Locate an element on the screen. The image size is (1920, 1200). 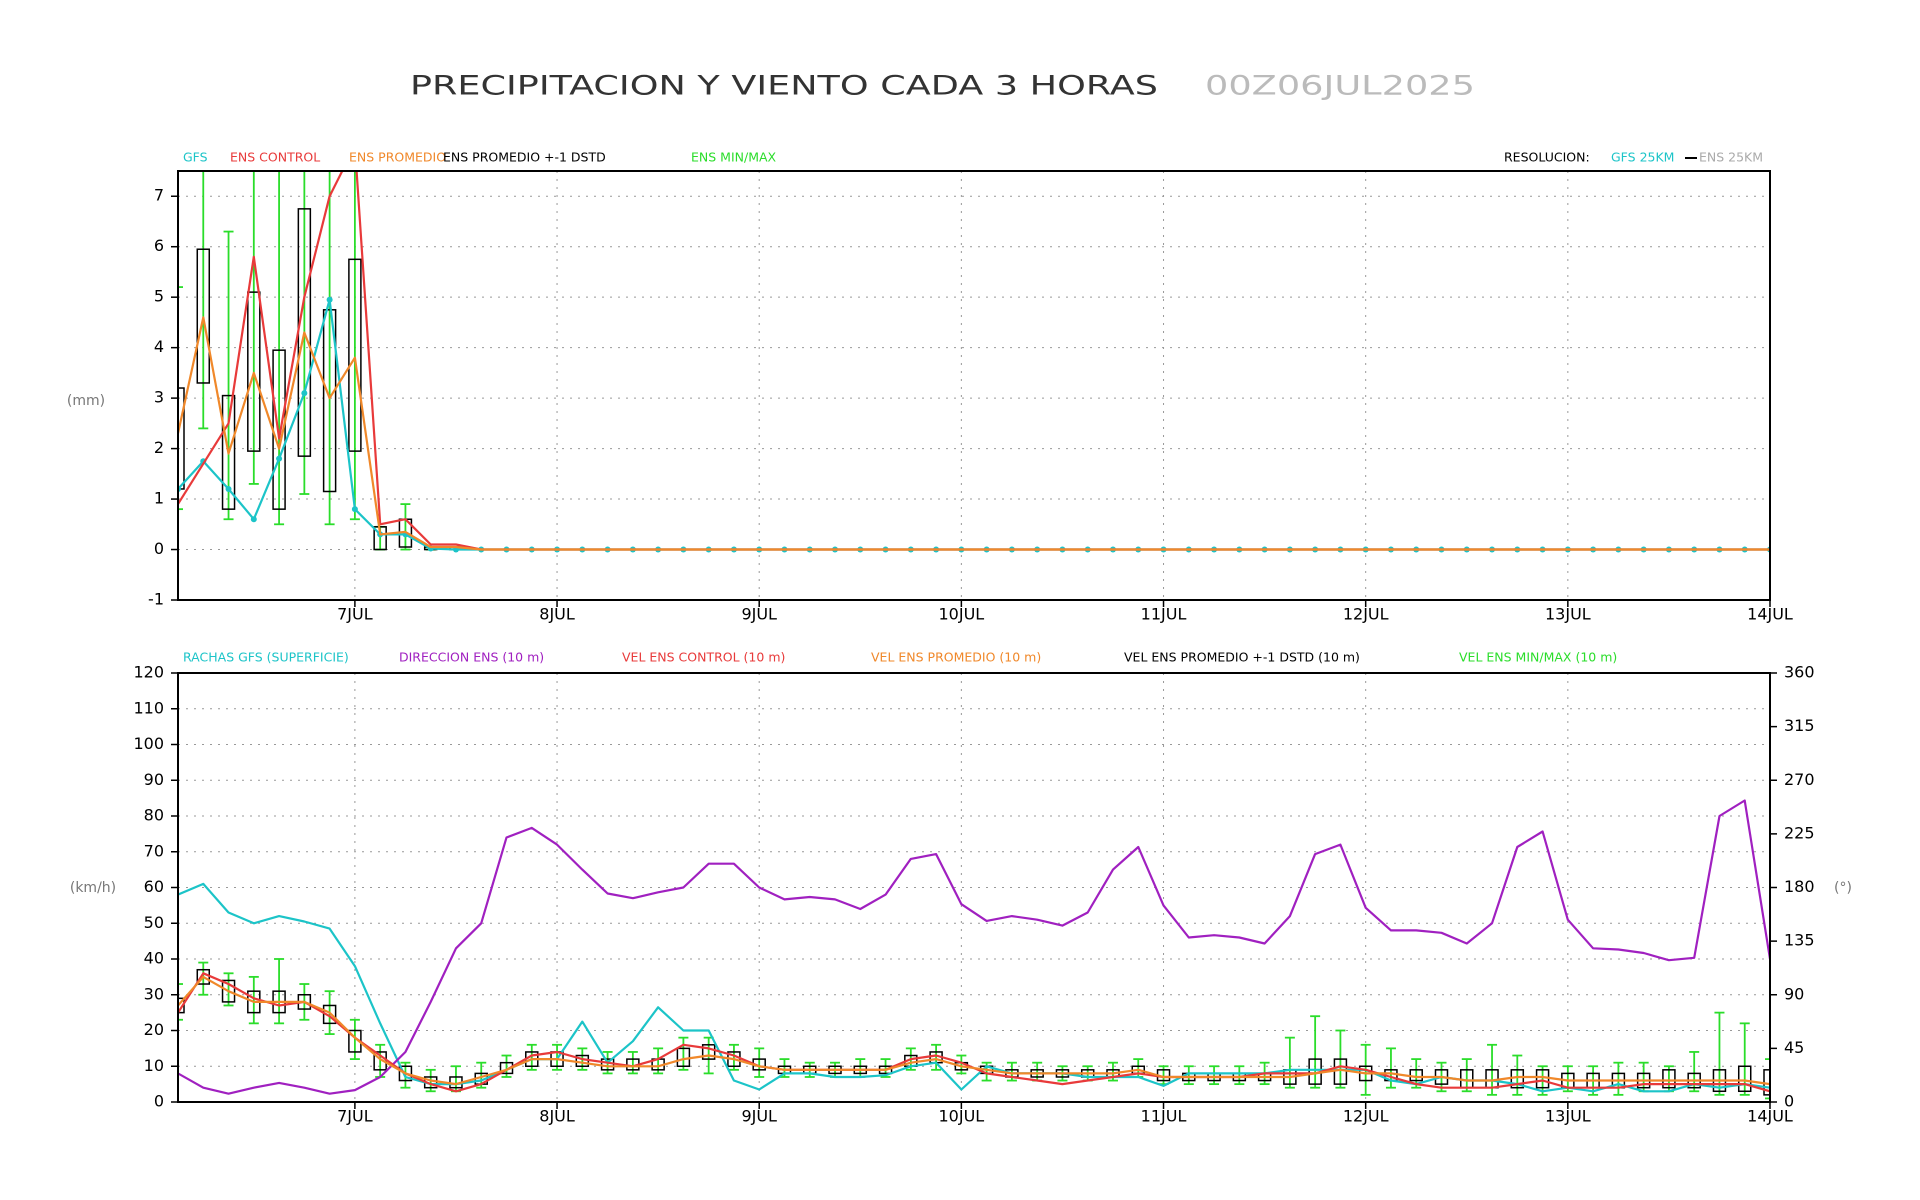
run-date: 00Z06JUL2025 is located at coordinates (1340, 86).